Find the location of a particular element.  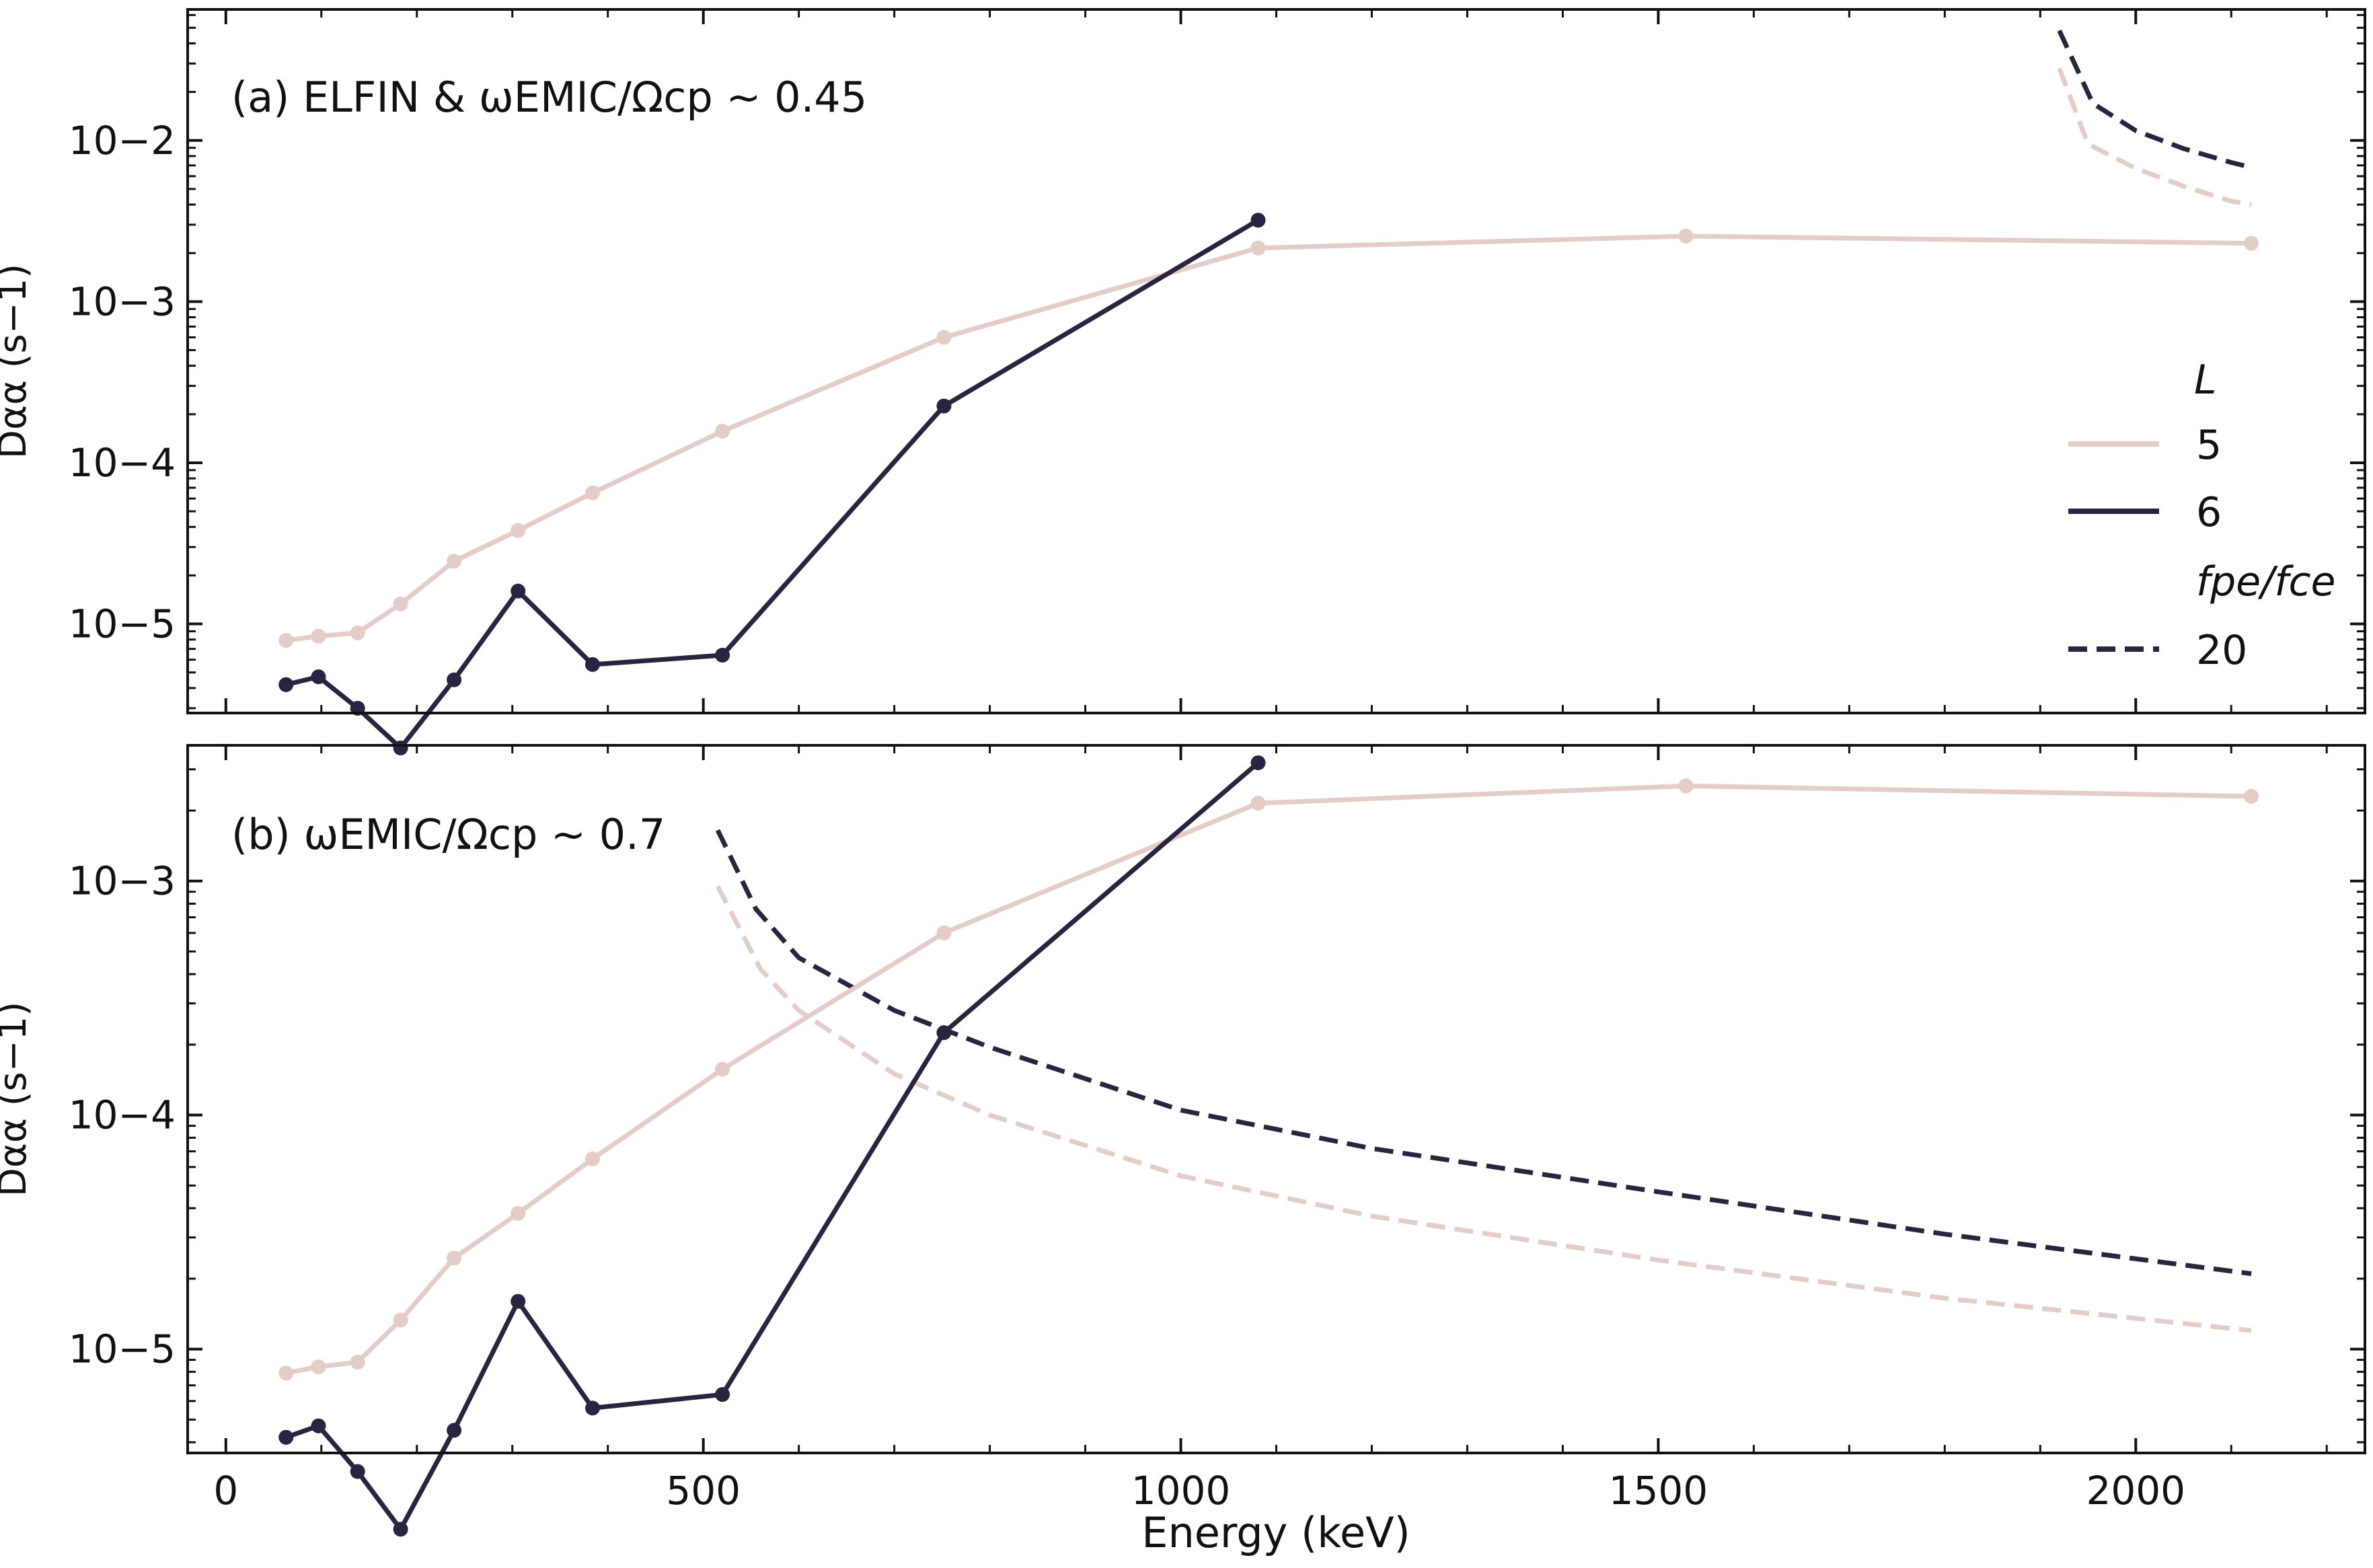

legend-title-L: L is located at coordinates (2205, 381).